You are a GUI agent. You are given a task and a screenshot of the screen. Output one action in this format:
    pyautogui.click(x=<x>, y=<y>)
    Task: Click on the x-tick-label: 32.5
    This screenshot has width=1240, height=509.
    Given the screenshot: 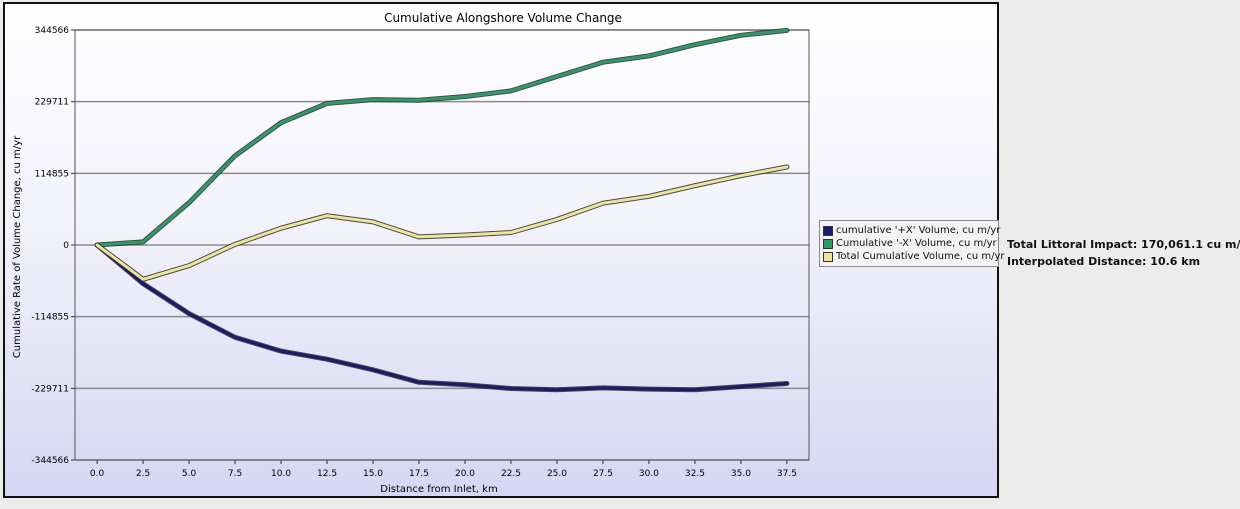 What is the action you would take?
    pyautogui.click(x=695, y=474)
    